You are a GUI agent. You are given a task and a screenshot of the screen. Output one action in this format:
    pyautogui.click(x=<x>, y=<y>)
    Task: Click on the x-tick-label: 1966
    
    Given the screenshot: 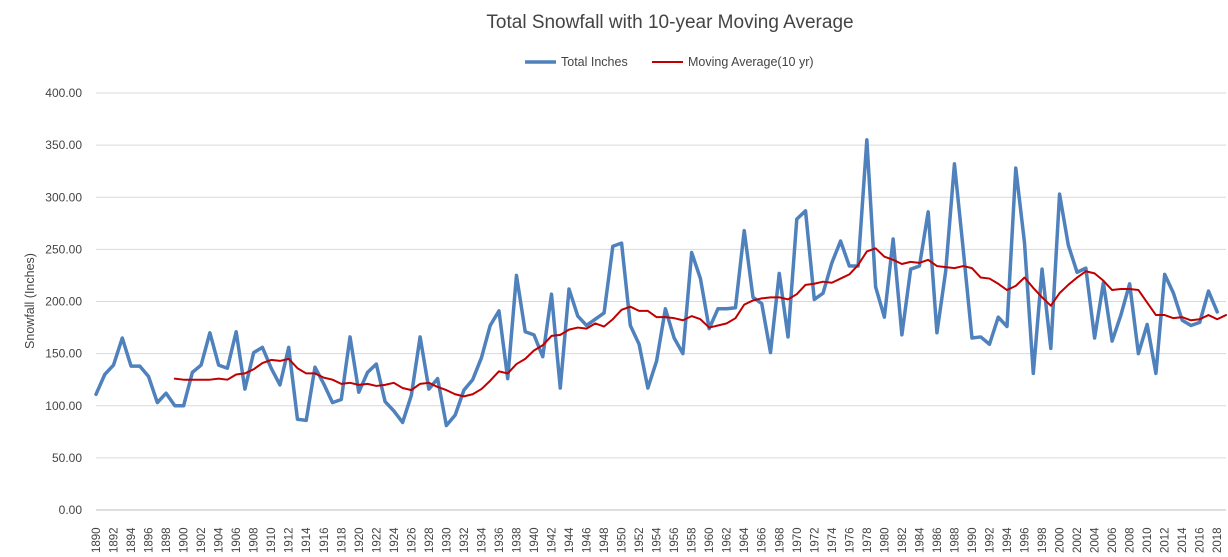 What is the action you would take?
    pyautogui.click(x=763, y=540)
    